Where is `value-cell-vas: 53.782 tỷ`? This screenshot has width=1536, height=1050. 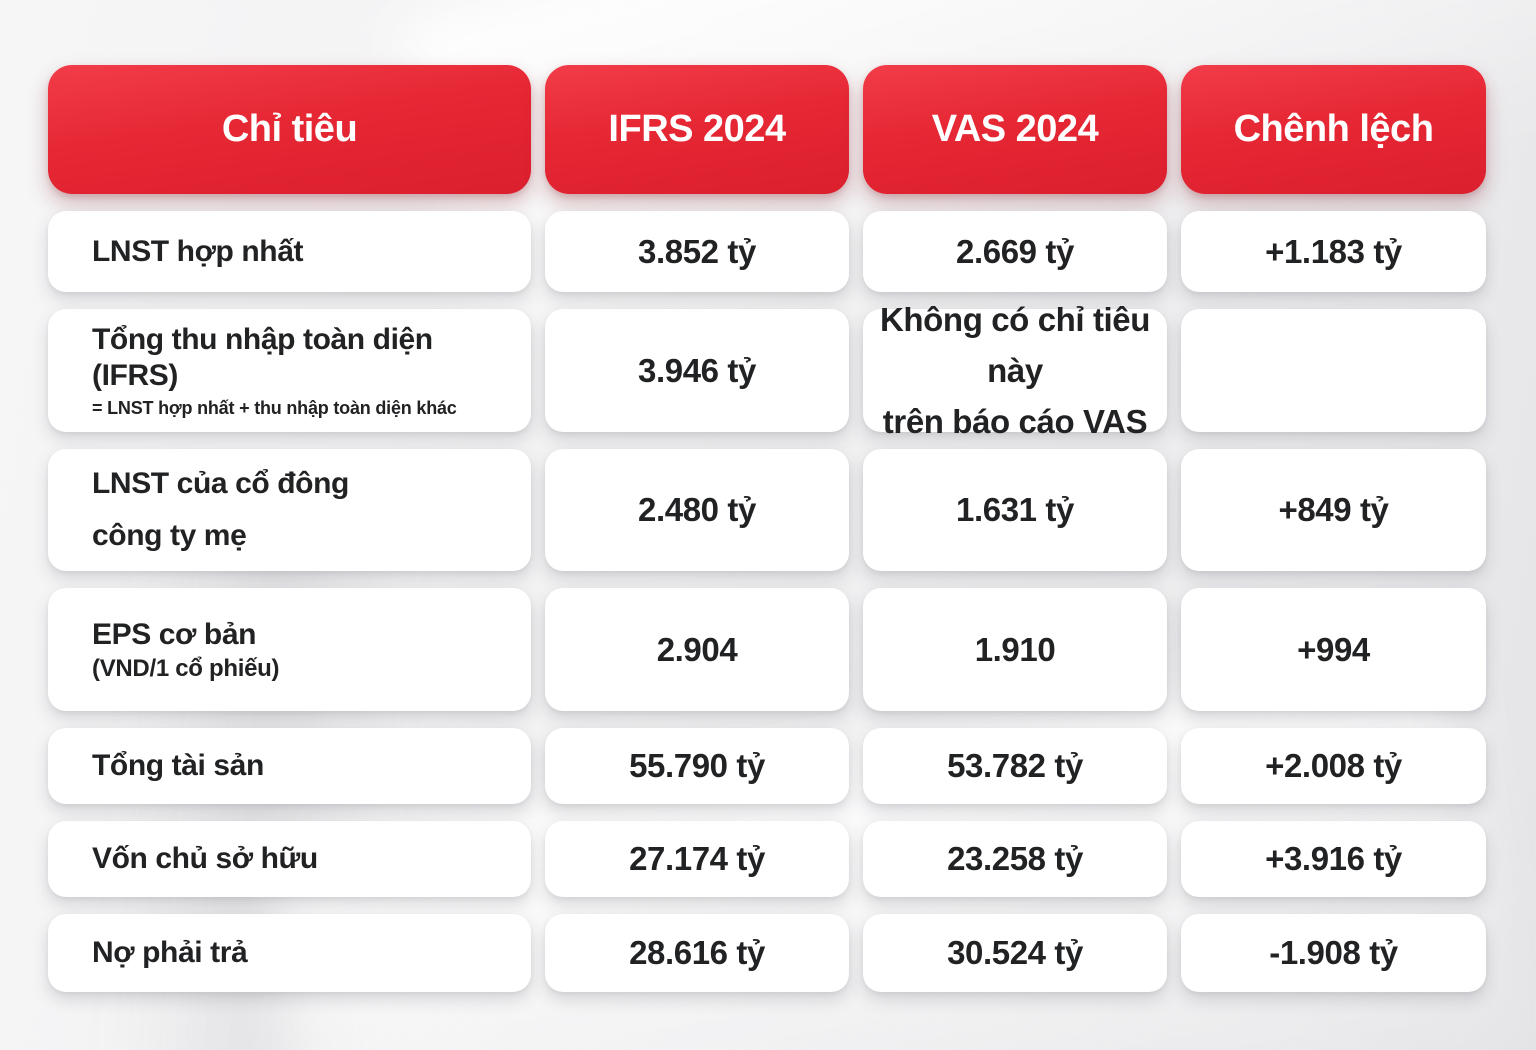 value-cell-vas: 53.782 tỷ is located at coordinates (1015, 766).